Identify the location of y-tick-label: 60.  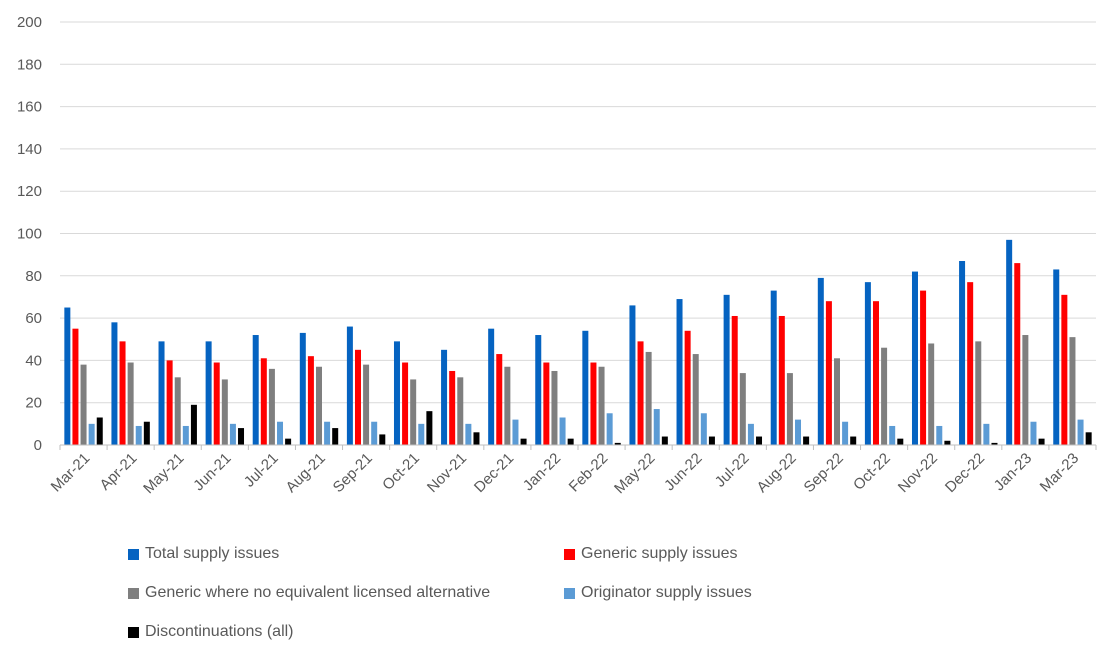
(33, 318).